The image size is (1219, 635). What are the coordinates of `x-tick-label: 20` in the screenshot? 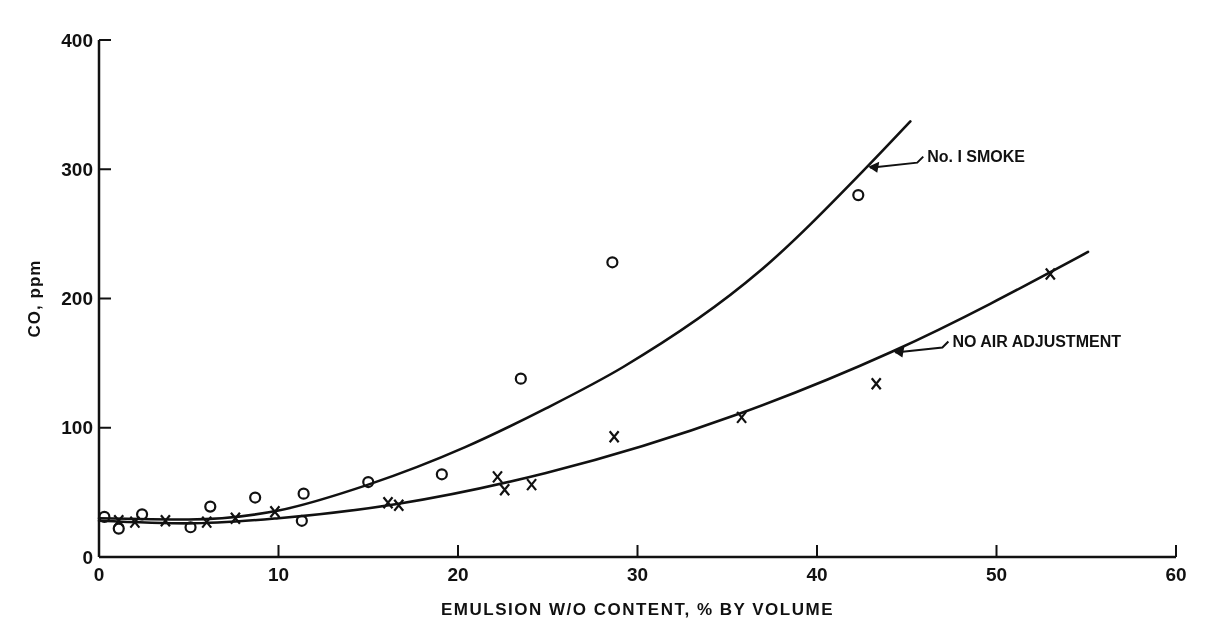 It's located at (458, 574).